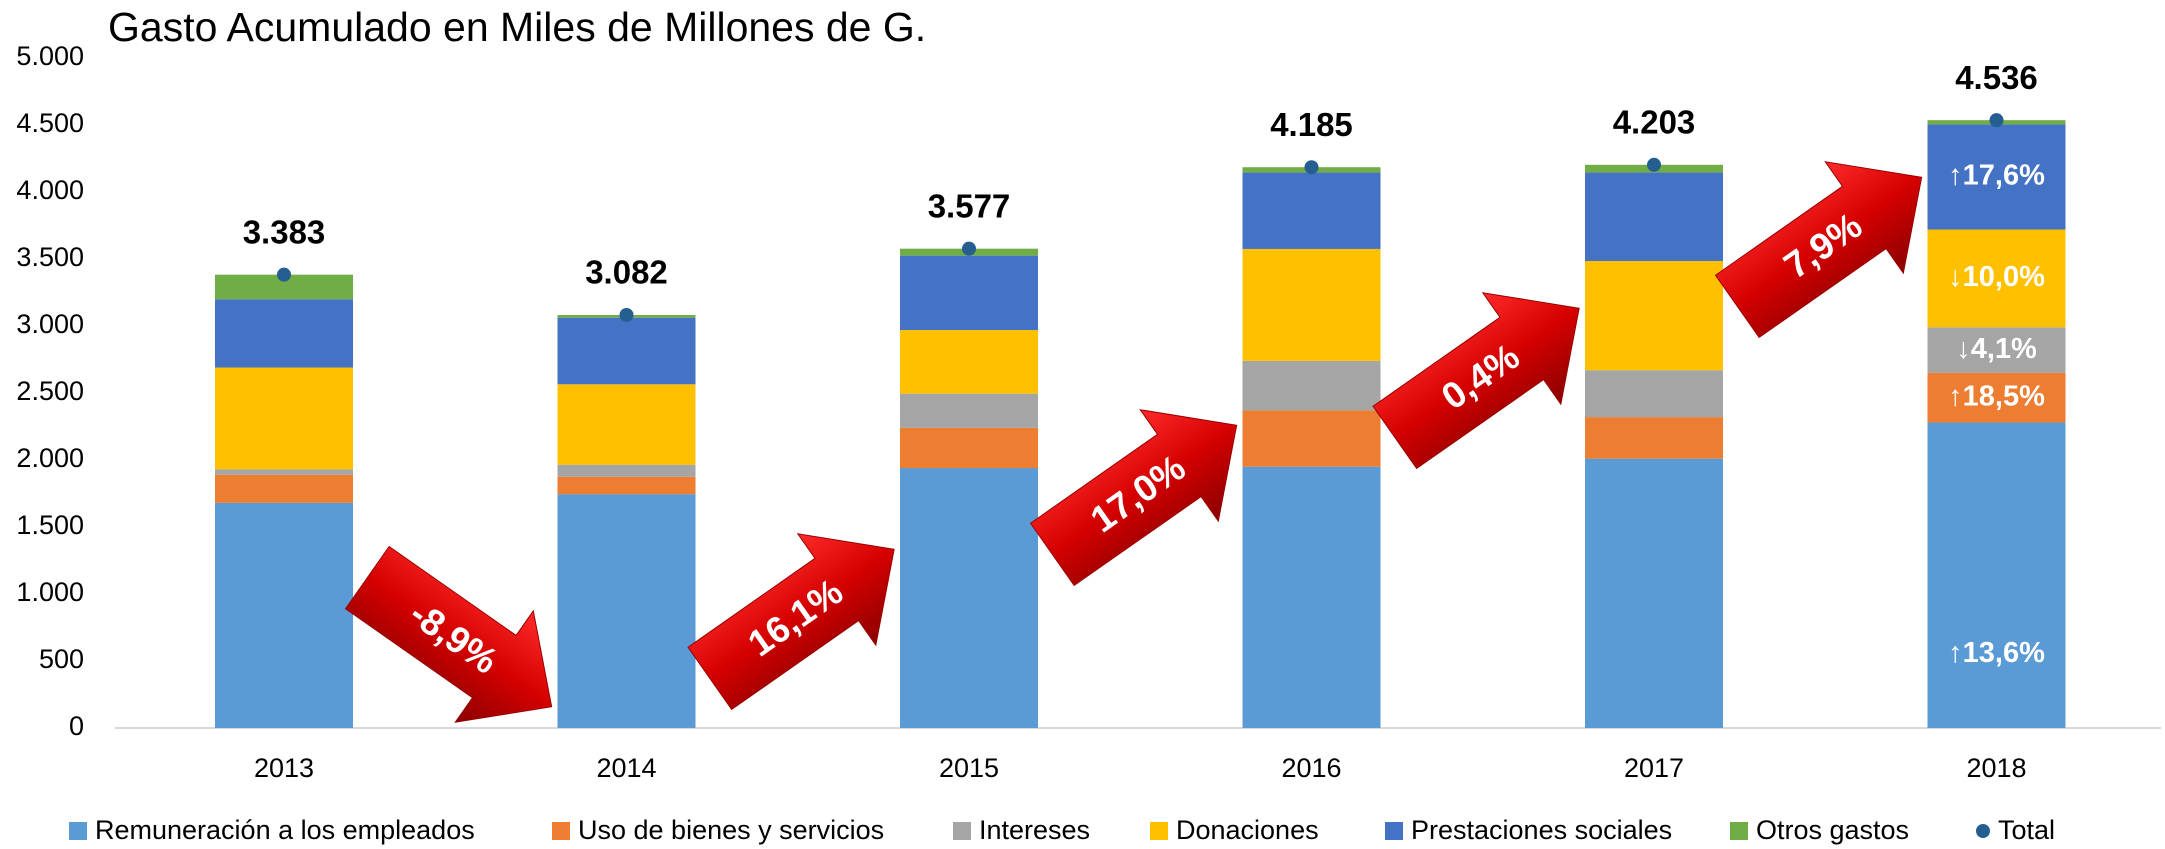 The image size is (2165, 849). I want to click on y-tick-label: 5.000, so click(50, 56).